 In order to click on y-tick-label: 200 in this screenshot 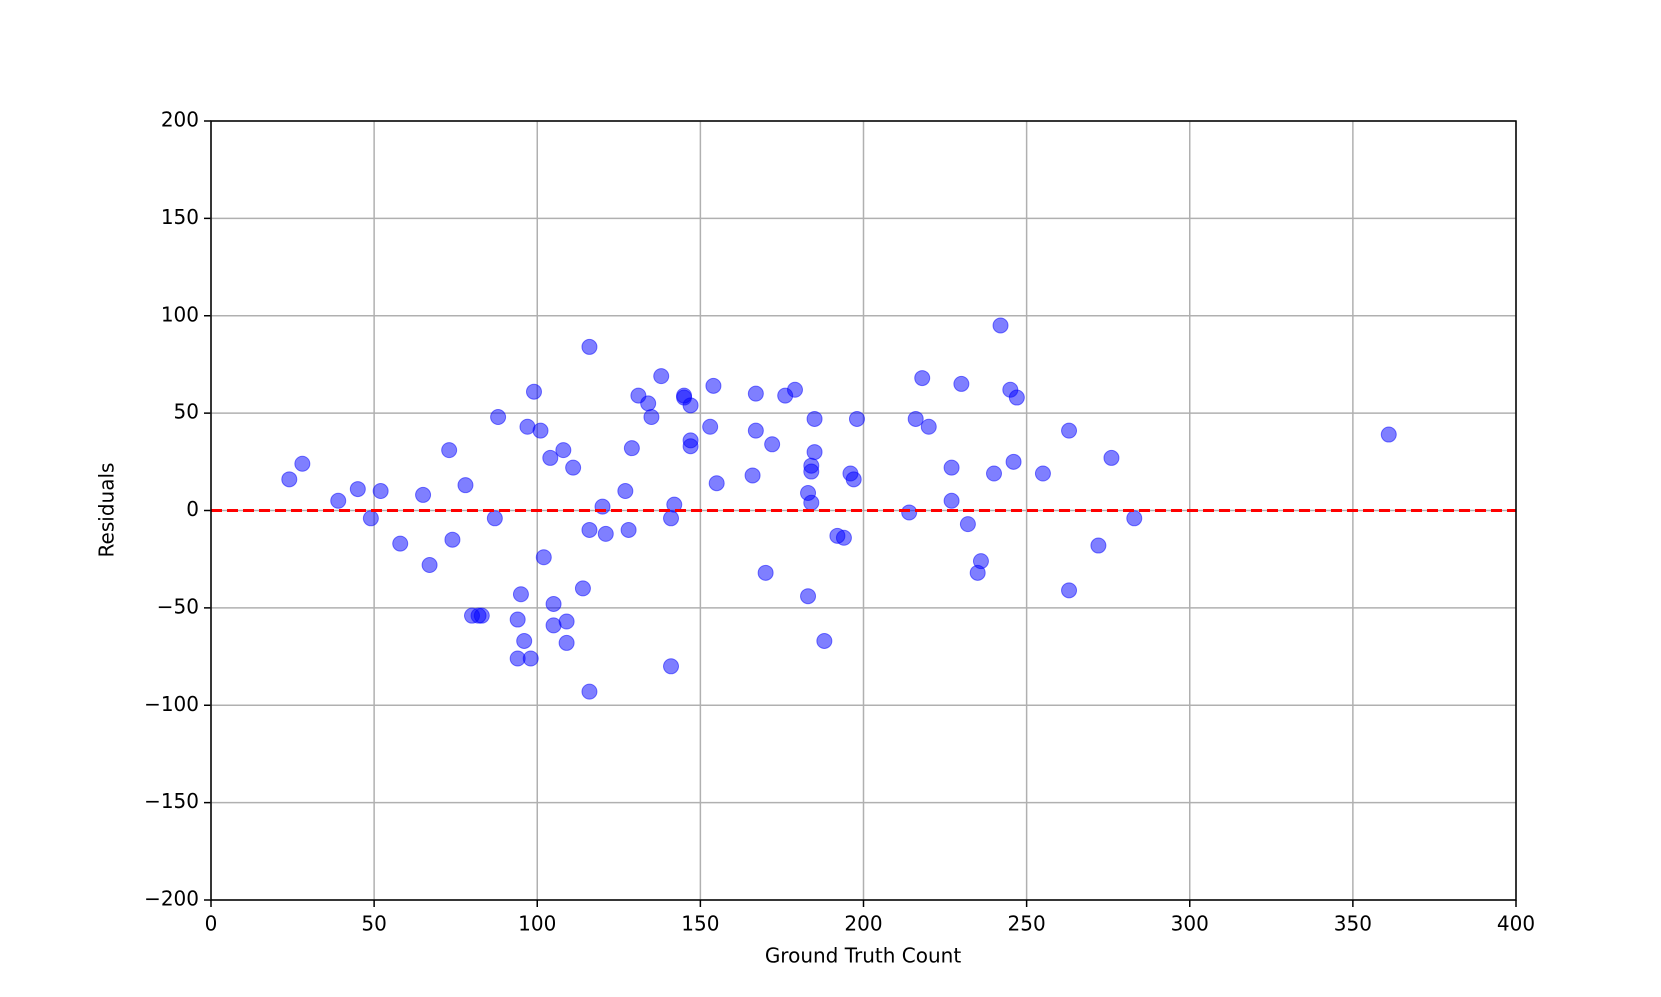, I will do `click(180, 120)`.